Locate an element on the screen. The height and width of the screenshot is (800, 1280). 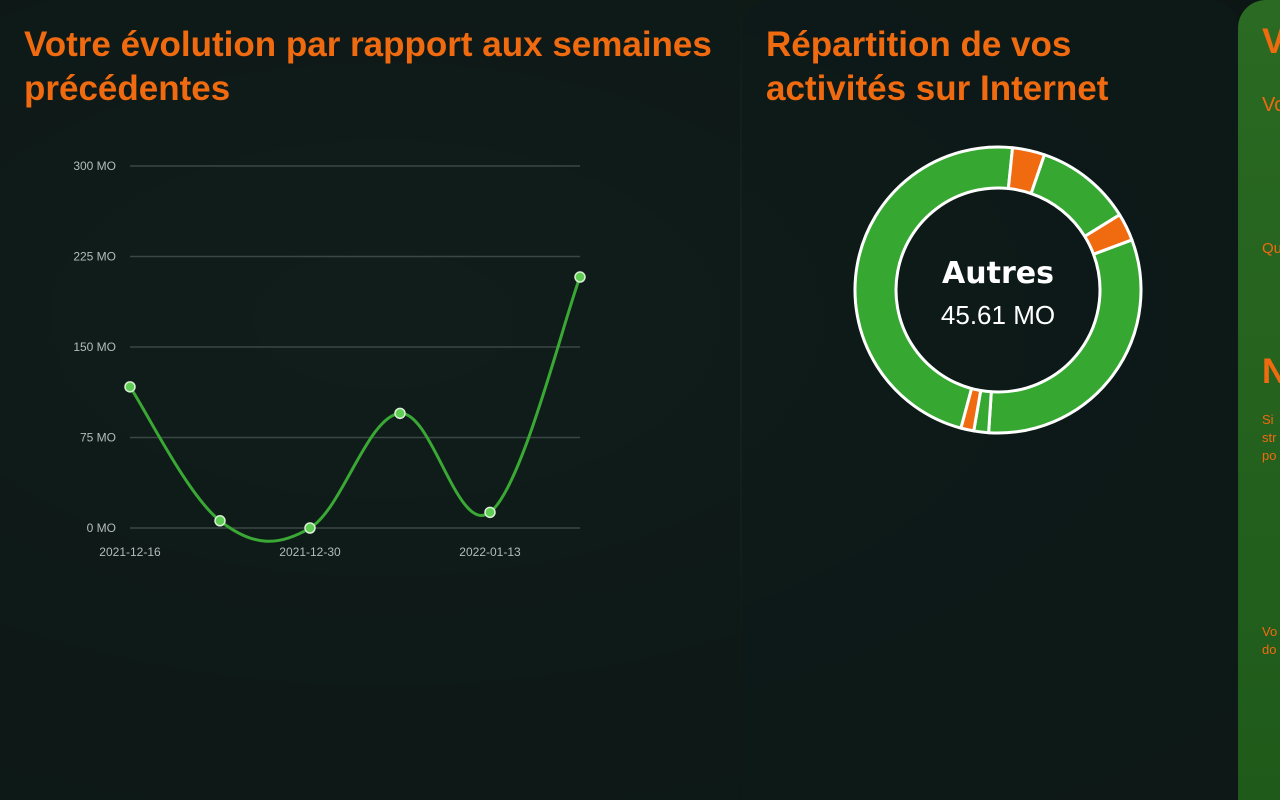
side-panel-heading: N is located at coordinates (1271, 371).